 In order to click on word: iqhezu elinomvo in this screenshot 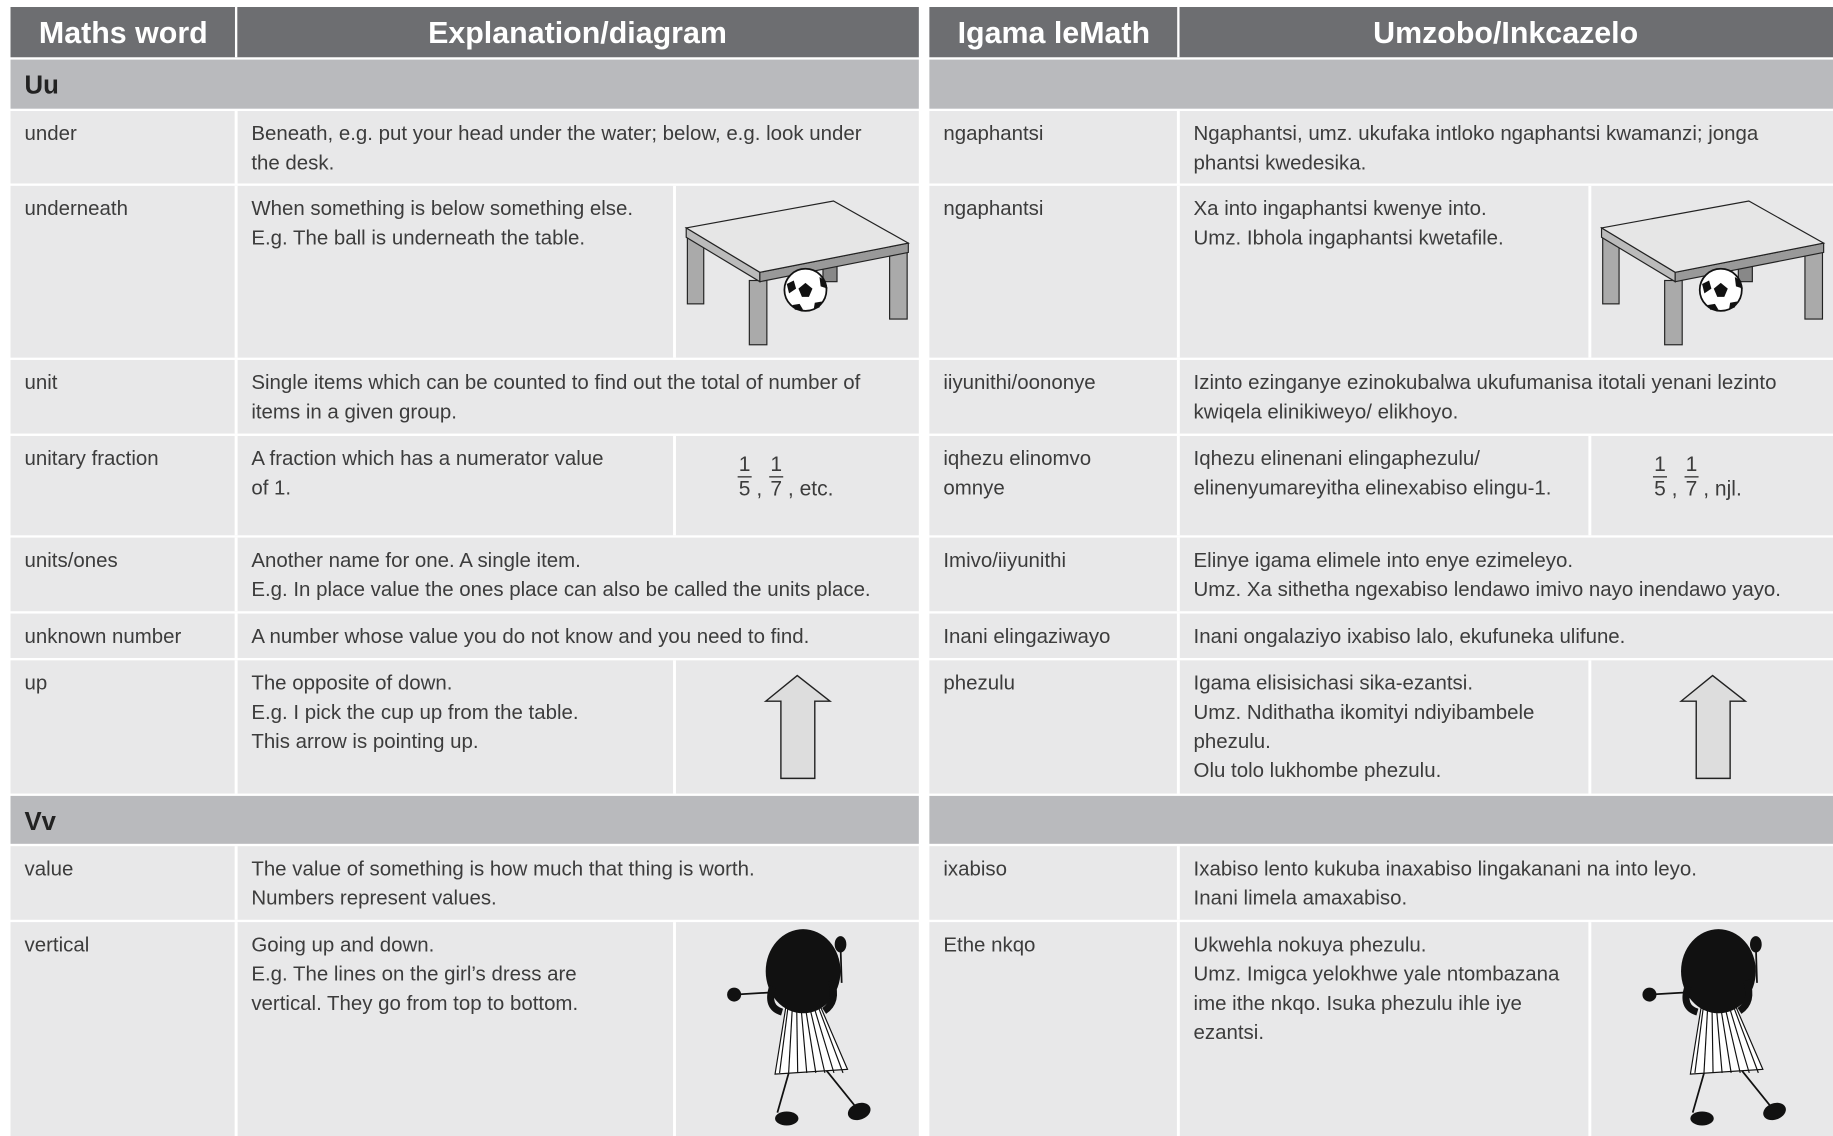, I will do `click(1017, 458)`.